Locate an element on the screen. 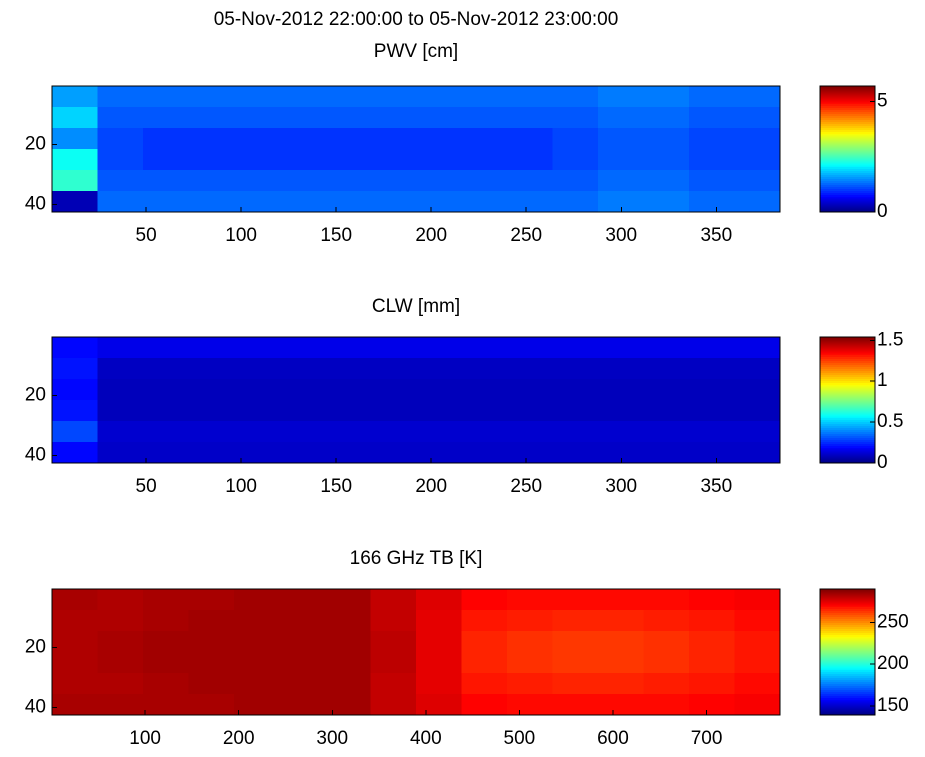  x-tick-label: 200 is located at coordinates (431, 235).